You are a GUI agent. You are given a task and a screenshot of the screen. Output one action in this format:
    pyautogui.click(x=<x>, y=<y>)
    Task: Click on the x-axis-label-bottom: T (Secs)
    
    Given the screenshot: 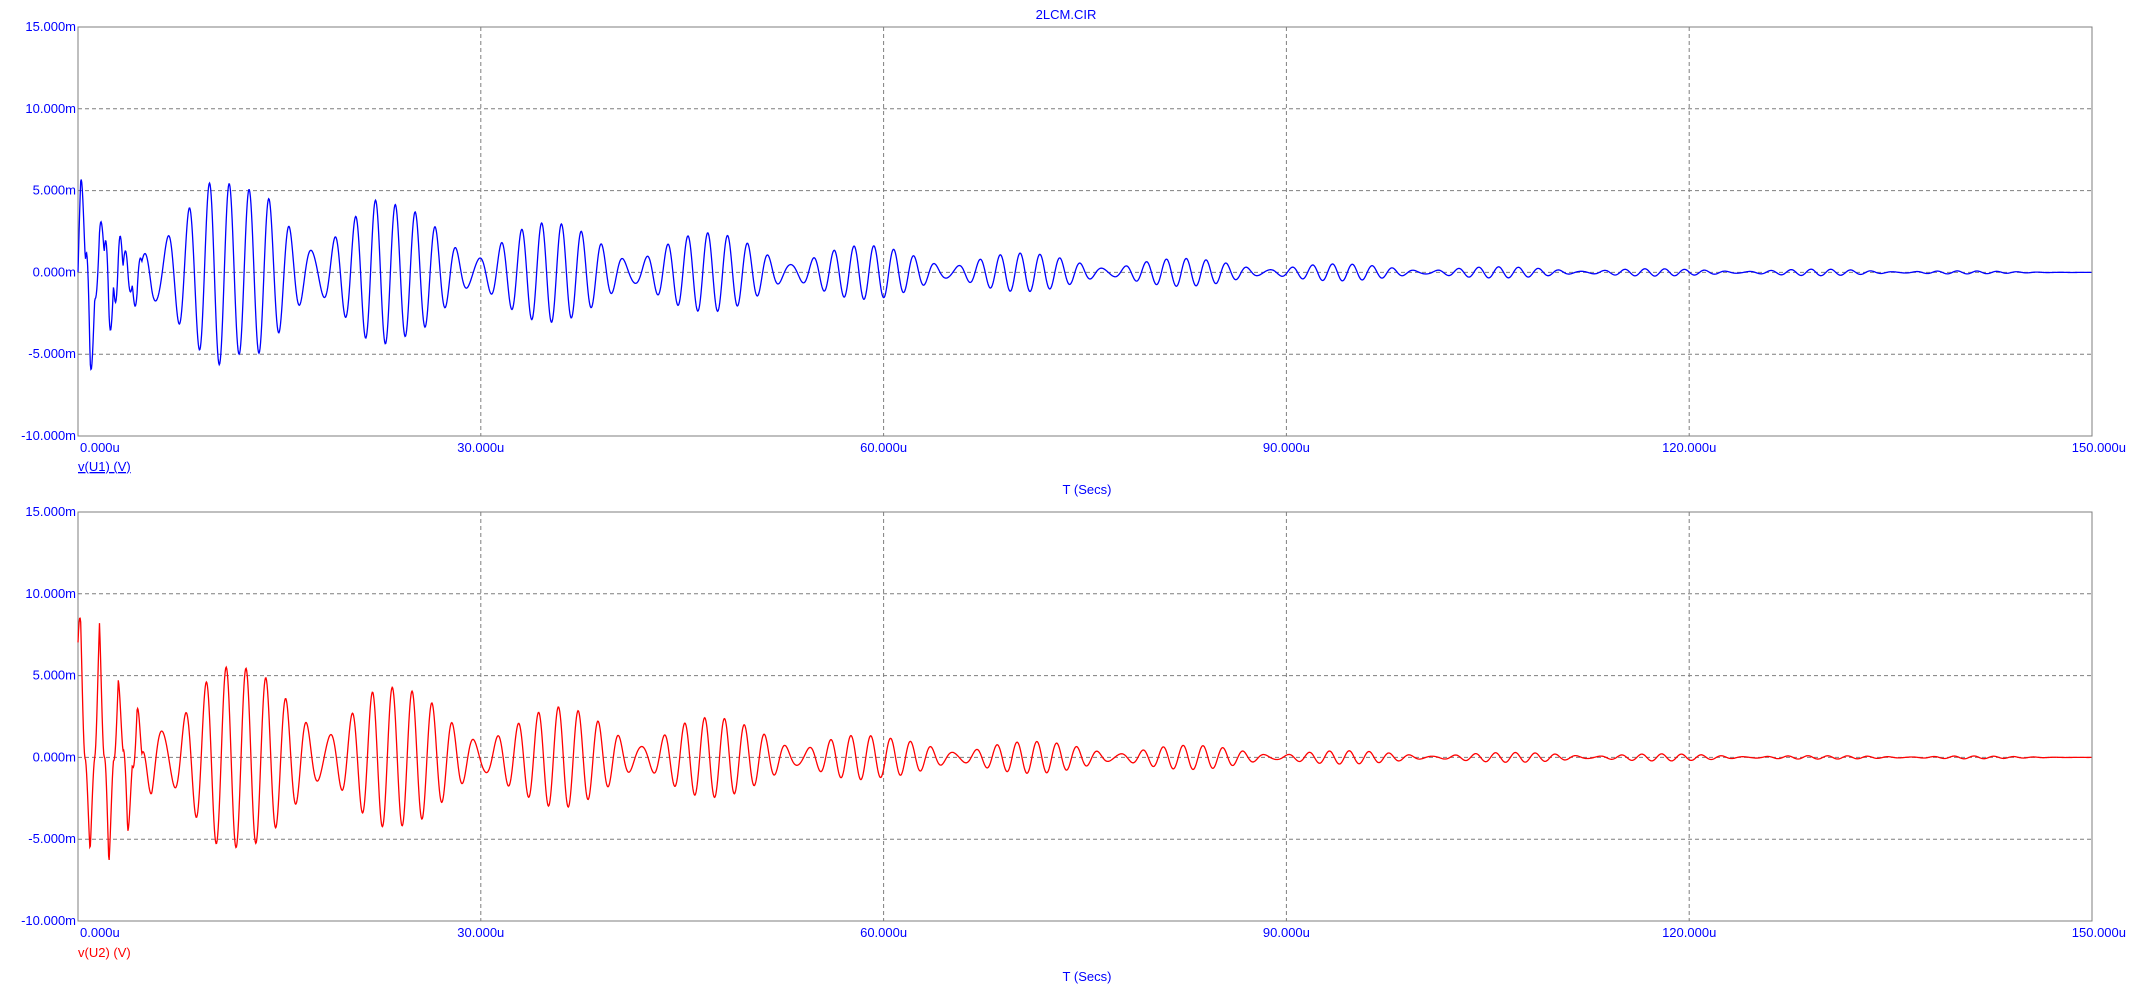 What is the action you would take?
    pyautogui.click(x=1087, y=976)
    